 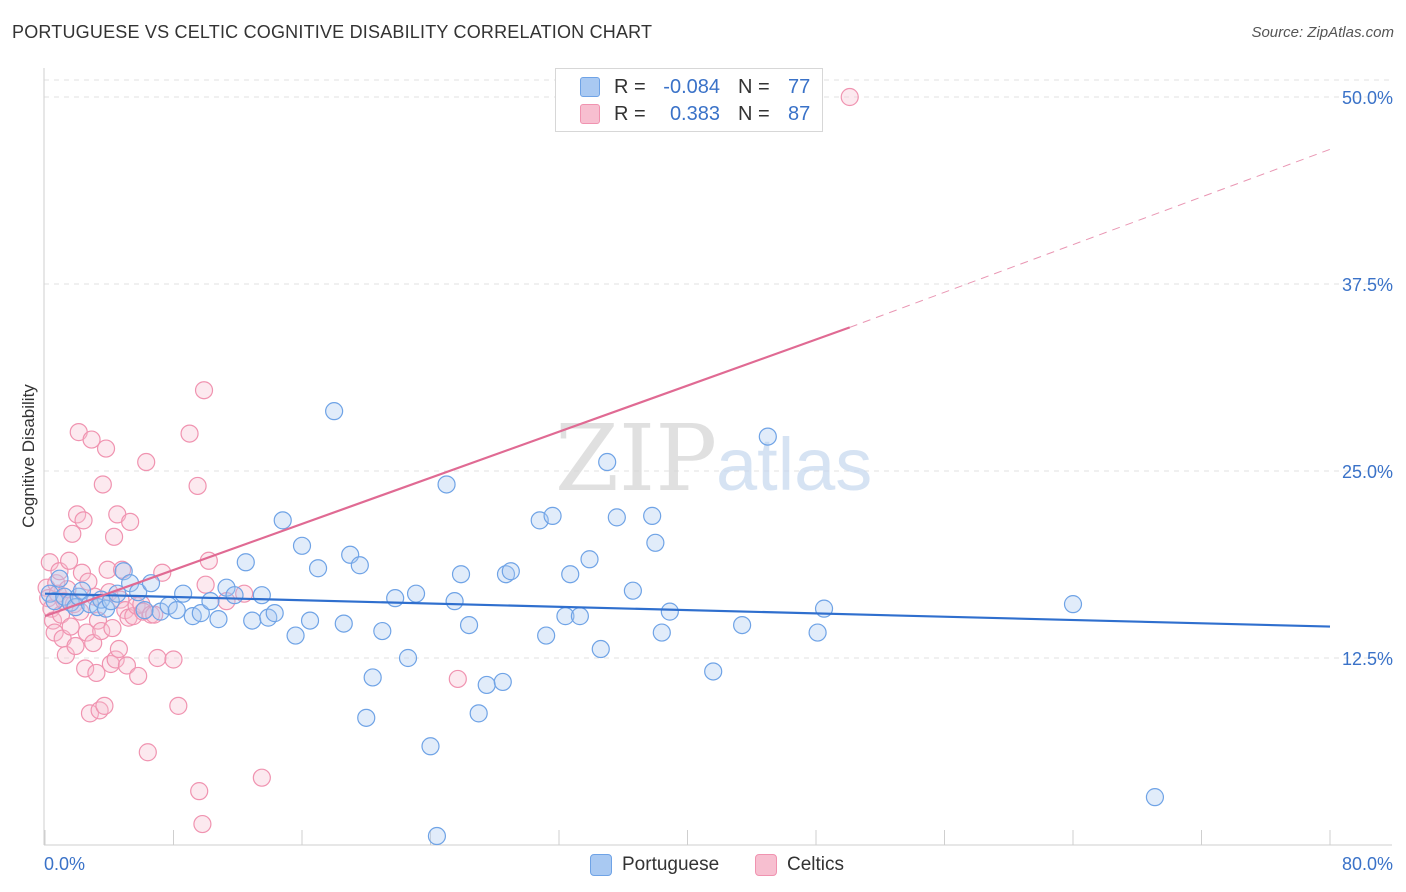 I want to click on legend-item-portuguese: Portuguese, so click(x=654, y=865).